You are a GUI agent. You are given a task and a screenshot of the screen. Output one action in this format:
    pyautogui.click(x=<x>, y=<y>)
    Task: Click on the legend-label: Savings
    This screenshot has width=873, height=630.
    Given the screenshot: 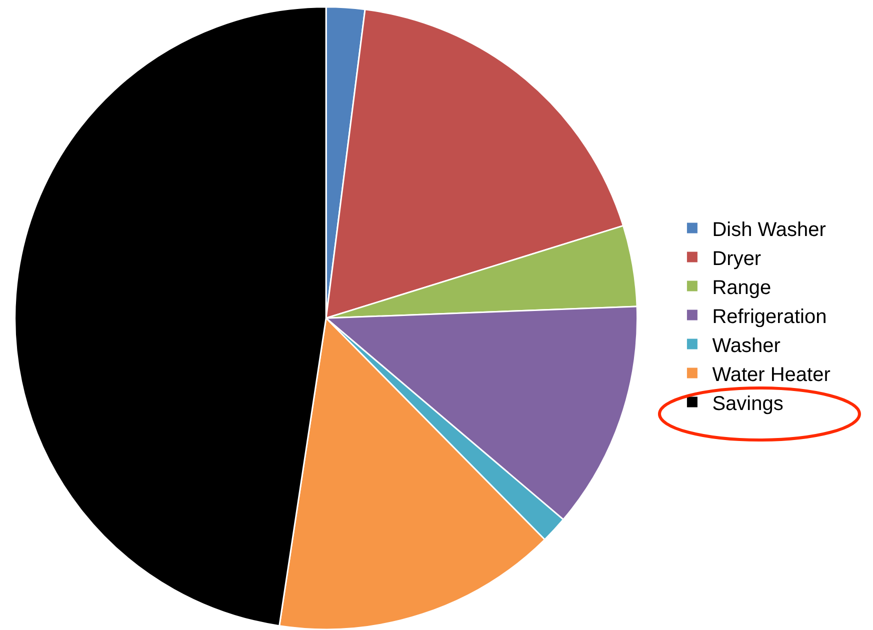 What is the action you would take?
    pyautogui.click(x=748, y=403)
    